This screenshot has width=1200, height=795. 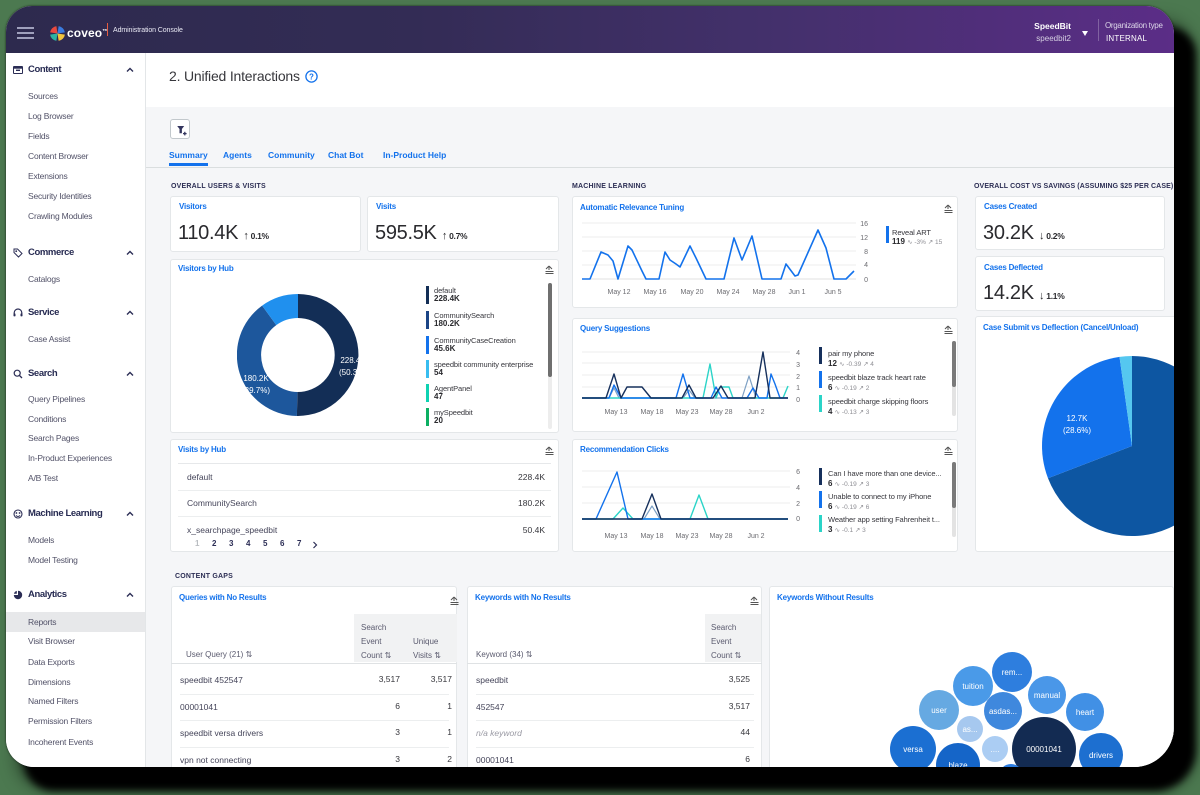 I want to click on svg-text: 00001041, so click(x=1044, y=749).